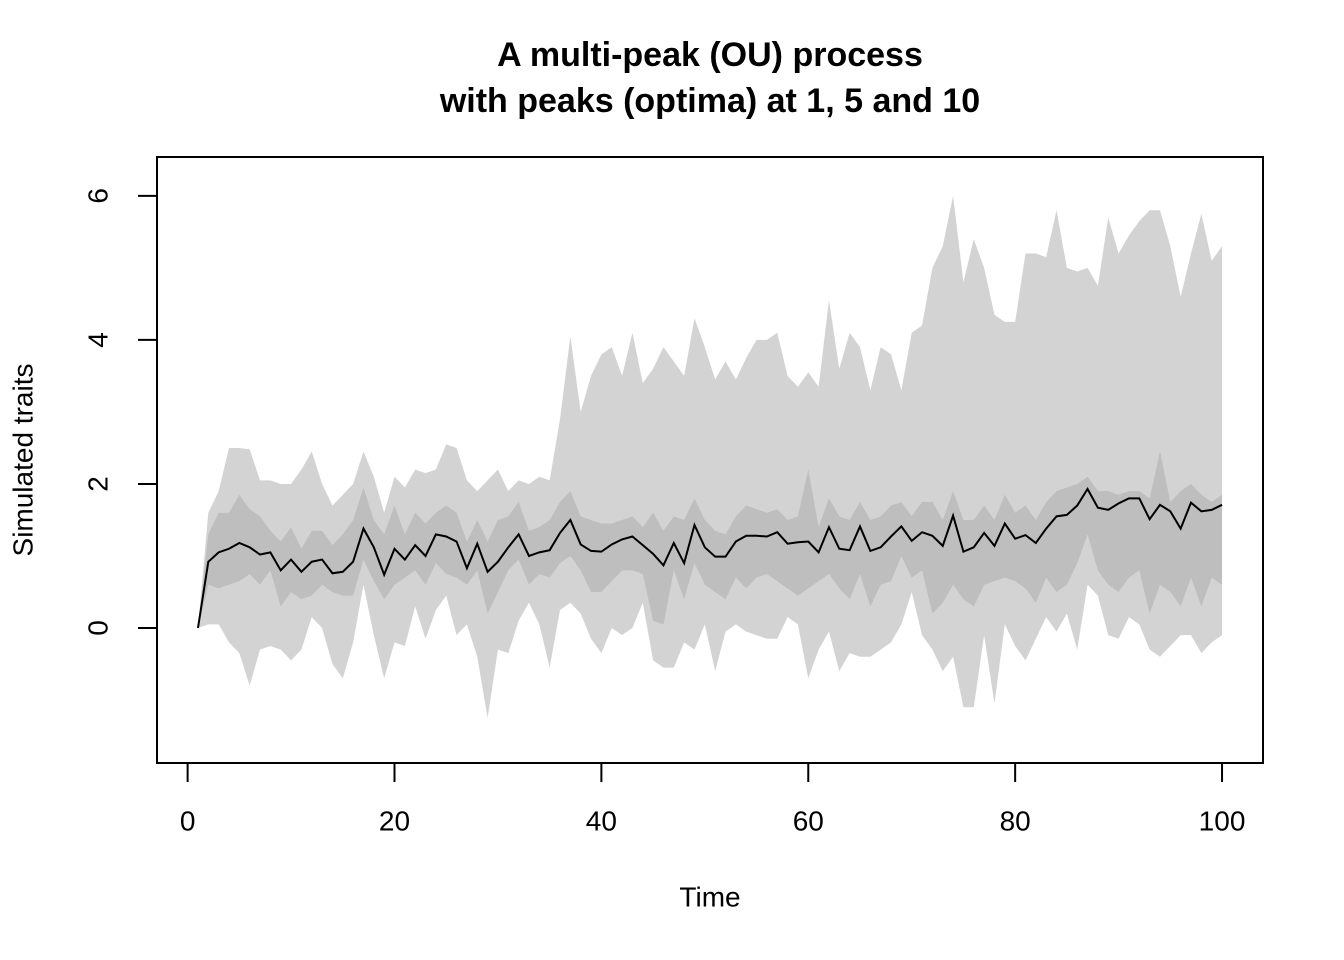 The image size is (1344, 960). I want to click on line, so click(709, 558).